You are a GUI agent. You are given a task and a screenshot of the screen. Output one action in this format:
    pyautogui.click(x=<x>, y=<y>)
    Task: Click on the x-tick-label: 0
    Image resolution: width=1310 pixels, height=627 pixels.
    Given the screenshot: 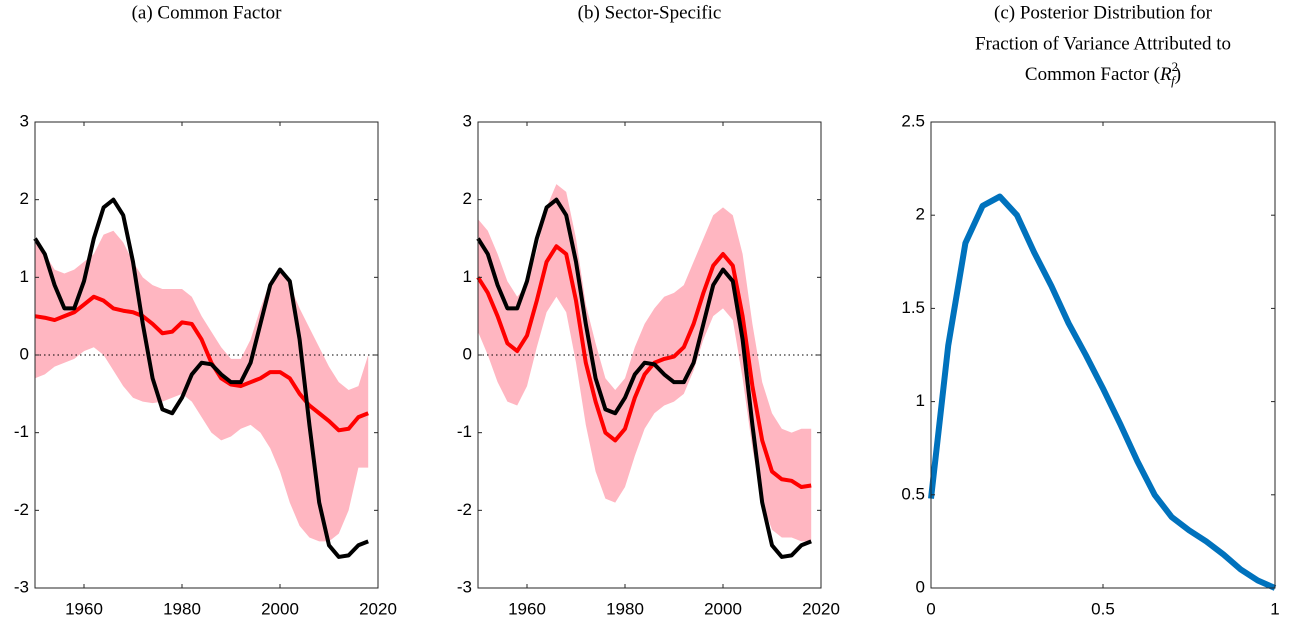 What is the action you would take?
    pyautogui.click(x=930, y=608)
    